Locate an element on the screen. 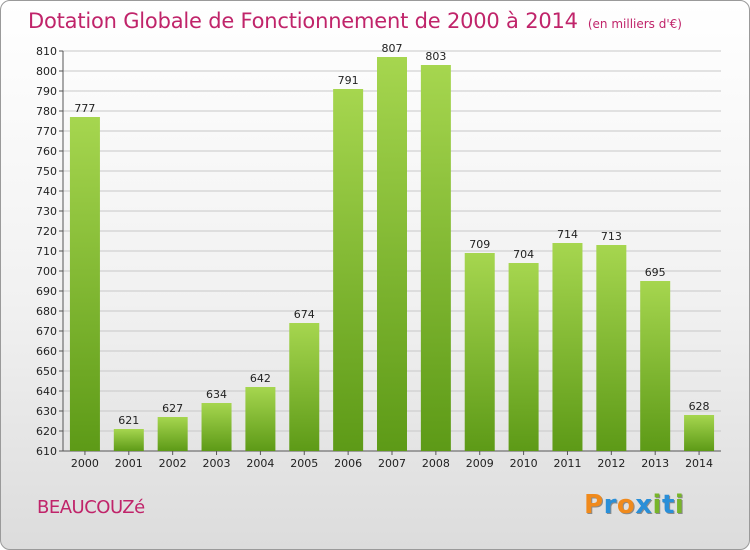  y-tick-label: 620 is located at coordinates (46, 431).